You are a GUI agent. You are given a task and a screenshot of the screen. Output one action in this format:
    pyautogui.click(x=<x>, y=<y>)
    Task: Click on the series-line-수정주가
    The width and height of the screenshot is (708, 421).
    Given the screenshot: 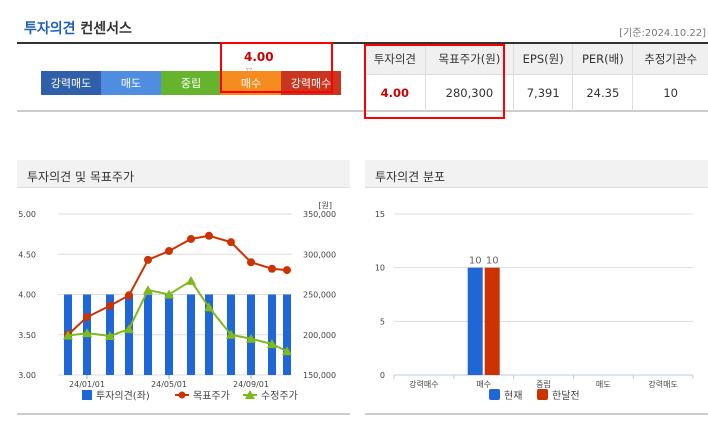 What is the action you would take?
    pyautogui.click(x=177, y=316)
    